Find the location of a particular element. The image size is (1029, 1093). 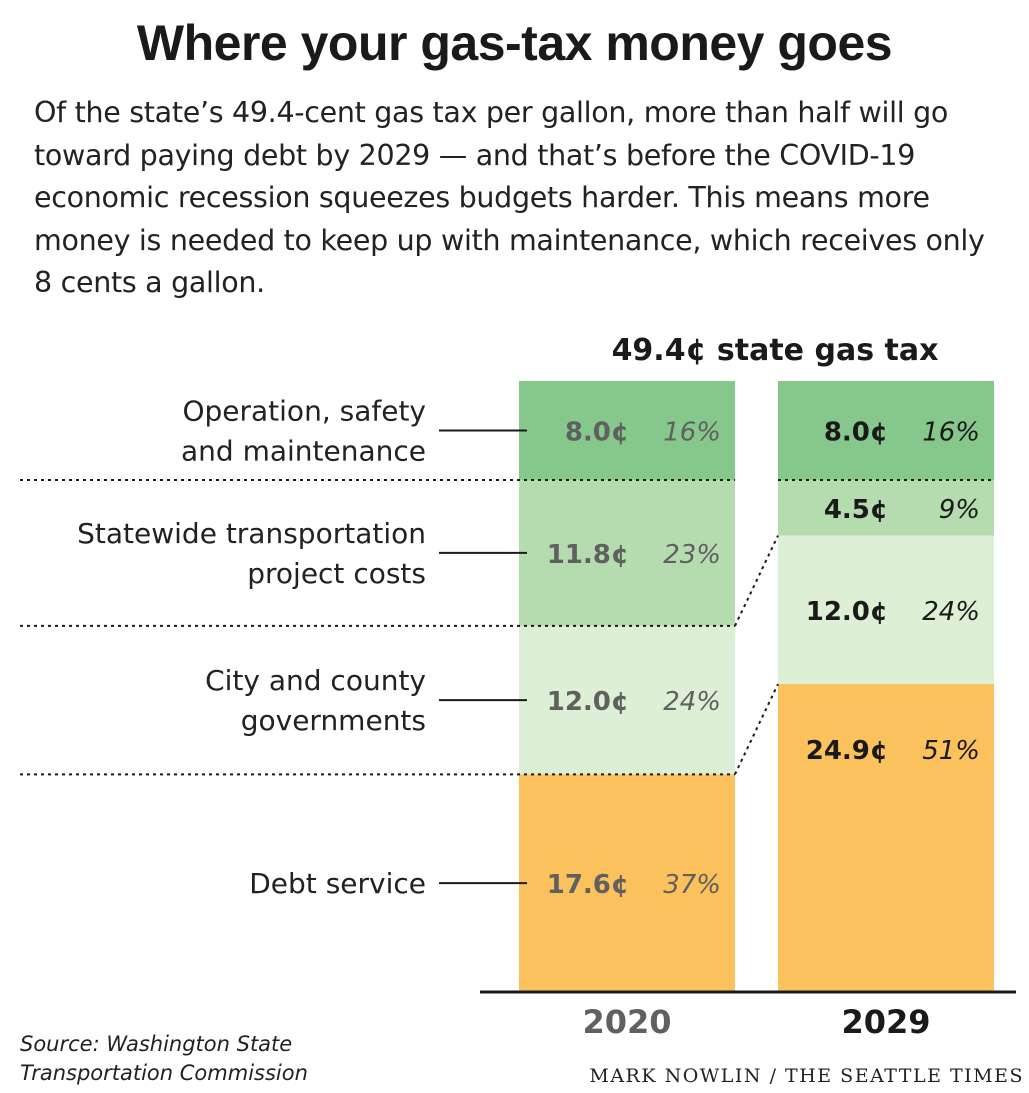

percent-label-operation-2020: 16% is located at coordinates (692, 432).